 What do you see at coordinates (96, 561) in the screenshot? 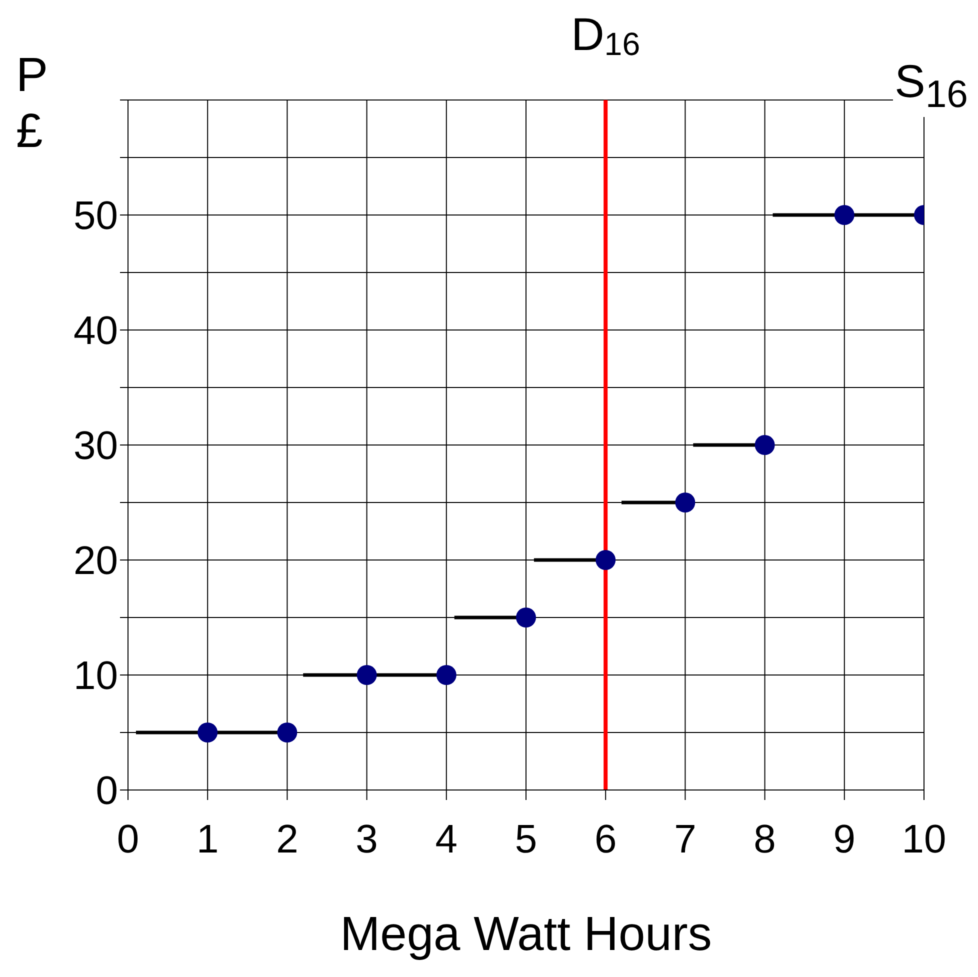
I see `y-tick-label: 20` at bounding box center [96, 561].